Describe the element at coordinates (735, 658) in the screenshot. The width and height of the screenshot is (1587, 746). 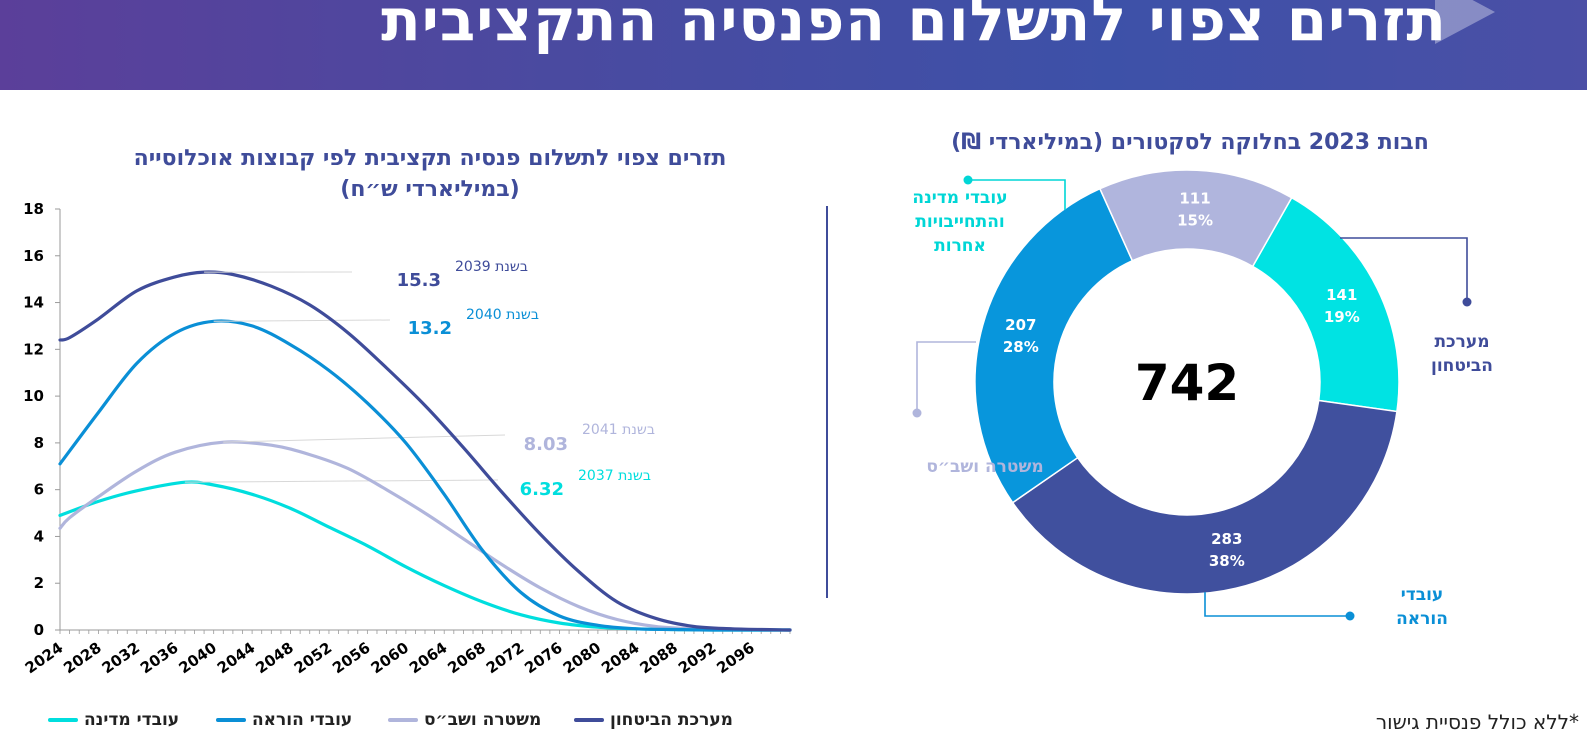
I see `x-tick-label-2096: 2096` at that location.